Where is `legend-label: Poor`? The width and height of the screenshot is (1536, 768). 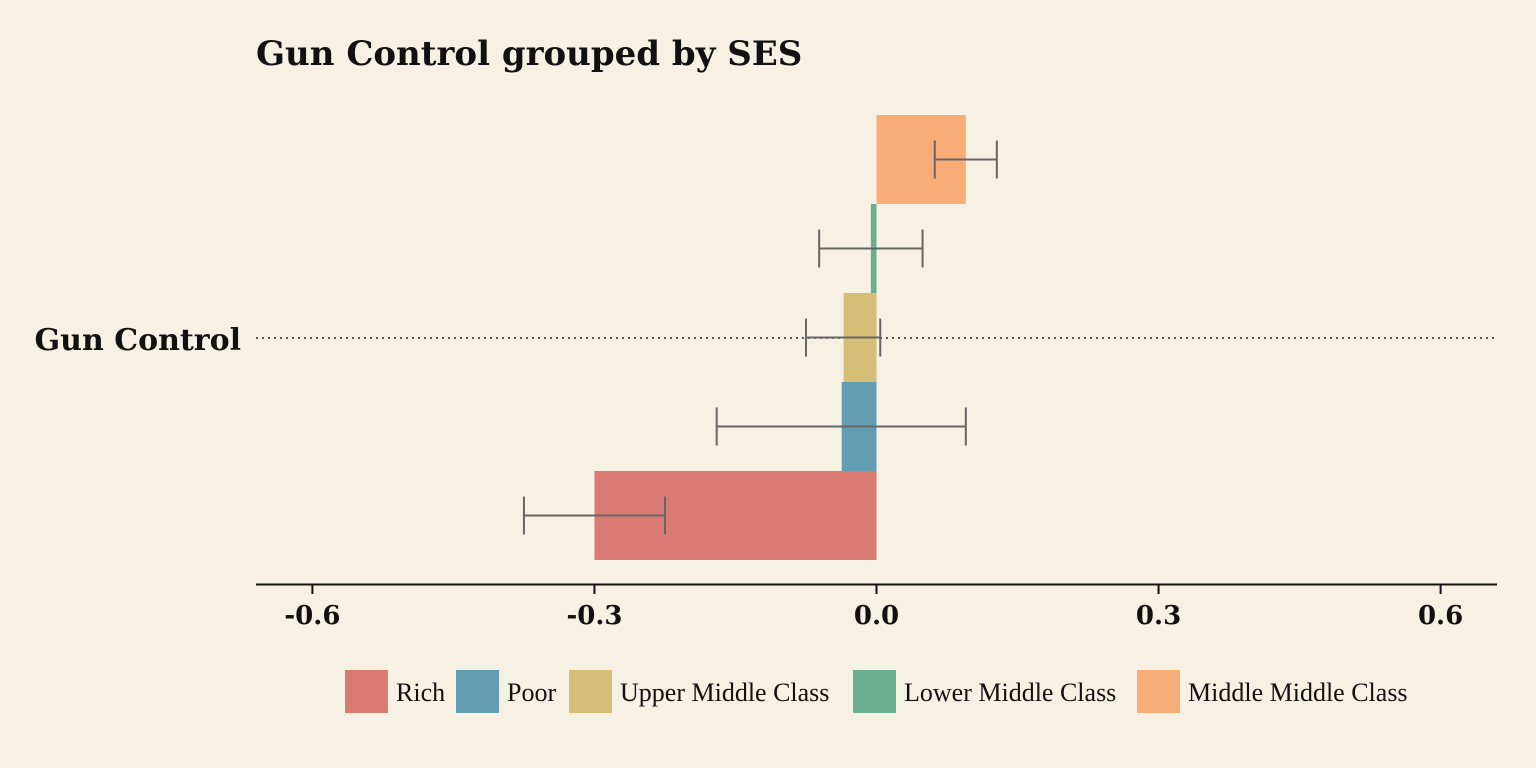 legend-label: Poor is located at coordinates (531, 692).